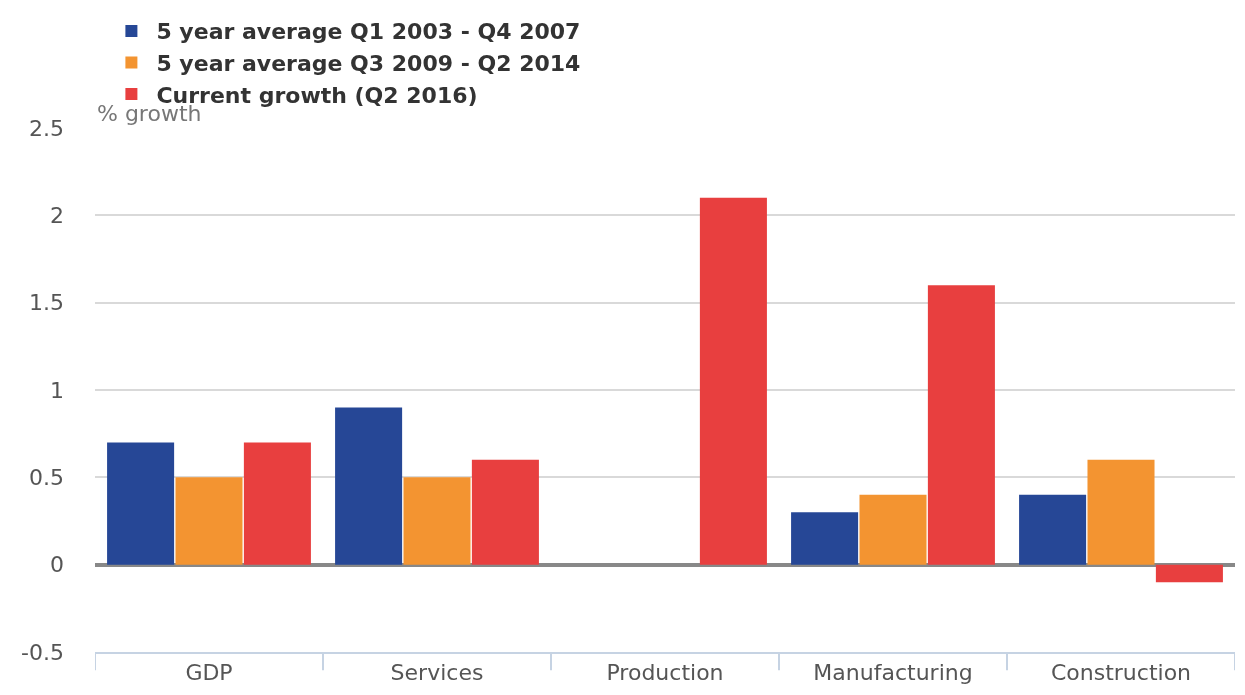  What do you see at coordinates (665, 673) in the screenshot?
I see `x-tick-label: Production` at bounding box center [665, 673].